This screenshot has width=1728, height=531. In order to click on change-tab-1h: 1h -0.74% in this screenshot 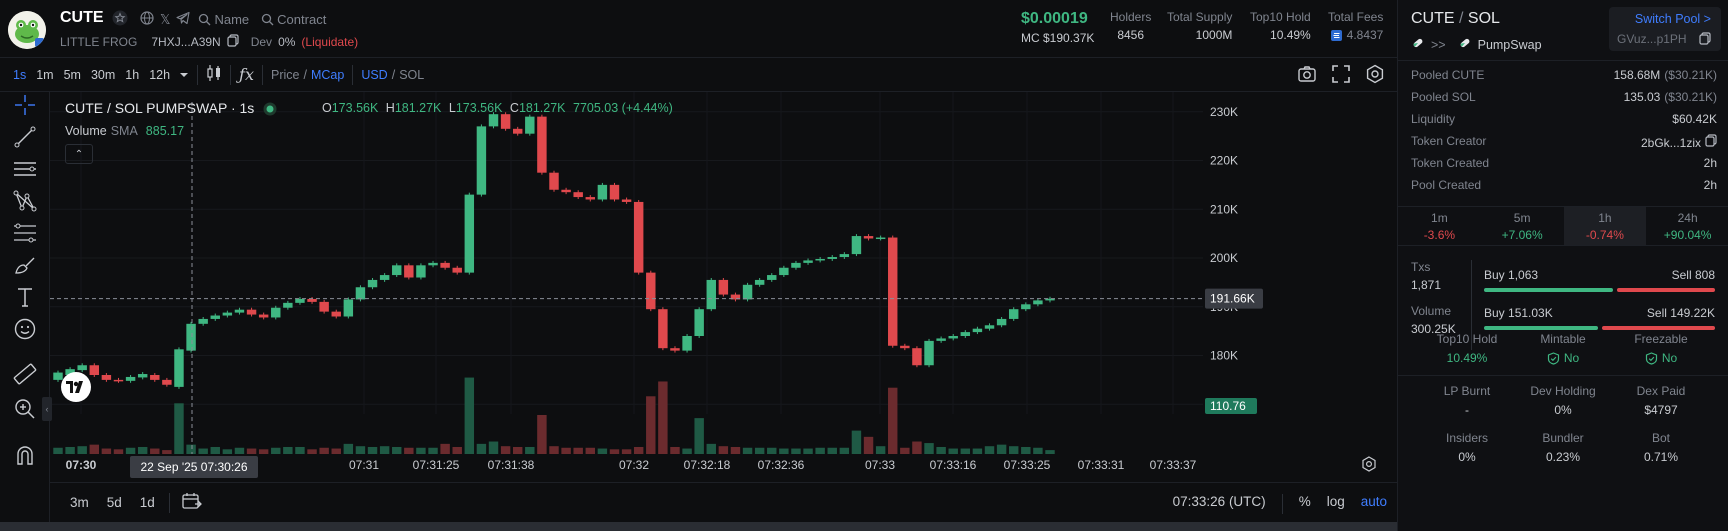, I will do `click(1605, 226)`.